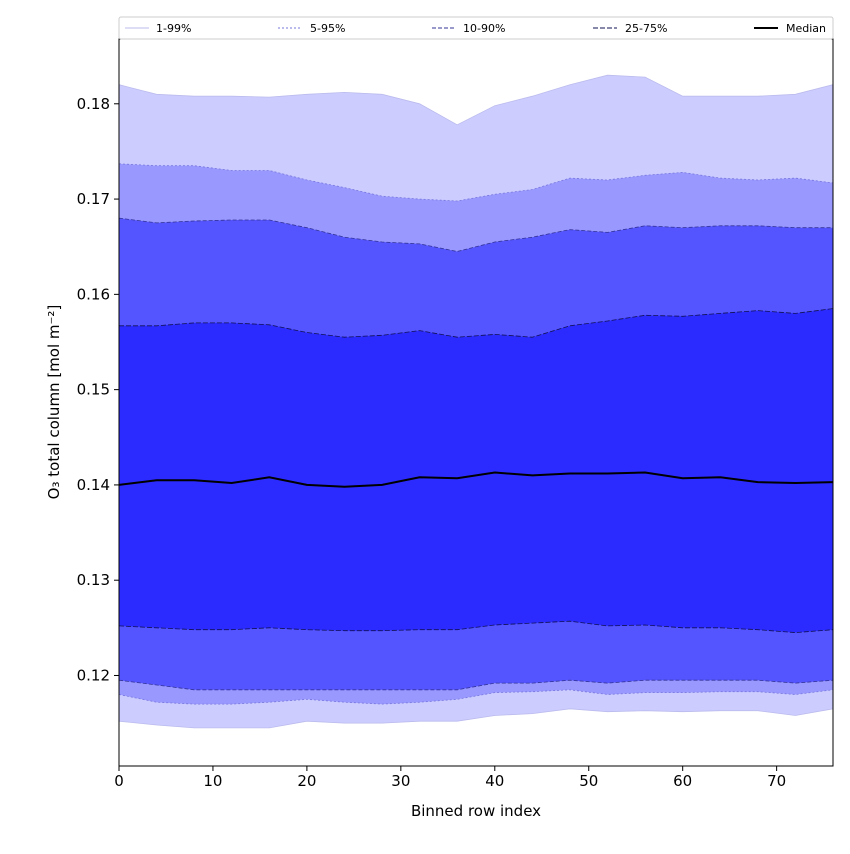 This screenshot has height=854, width=850. What do you see at coordinates (476, 323) in the screenshot?
I see `band-upper-line-25-75-` at bounding box center [476, 323].